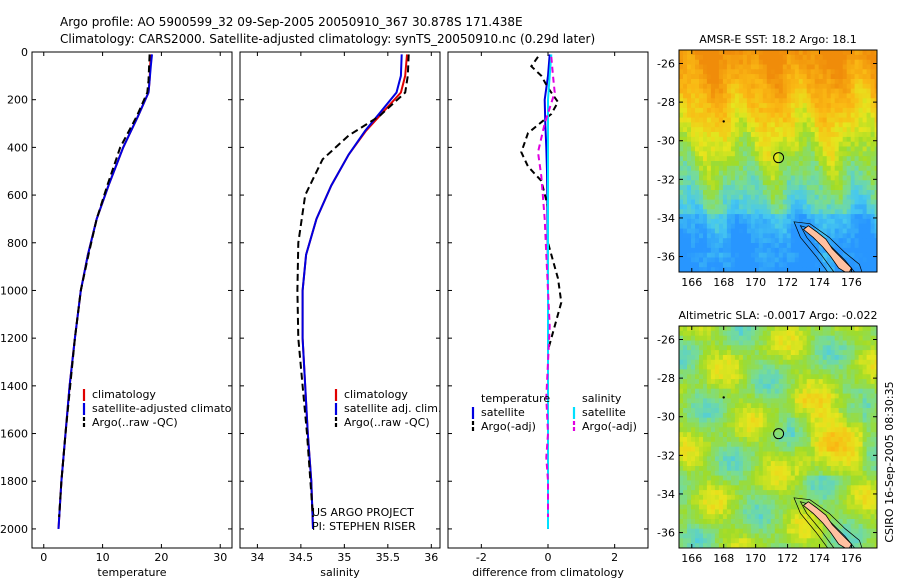 This screenshot has width=900, height=580. Describe the element at coordinates (666, 102) in the screenshot. I see `map-y-tick-label: -28` at that location.